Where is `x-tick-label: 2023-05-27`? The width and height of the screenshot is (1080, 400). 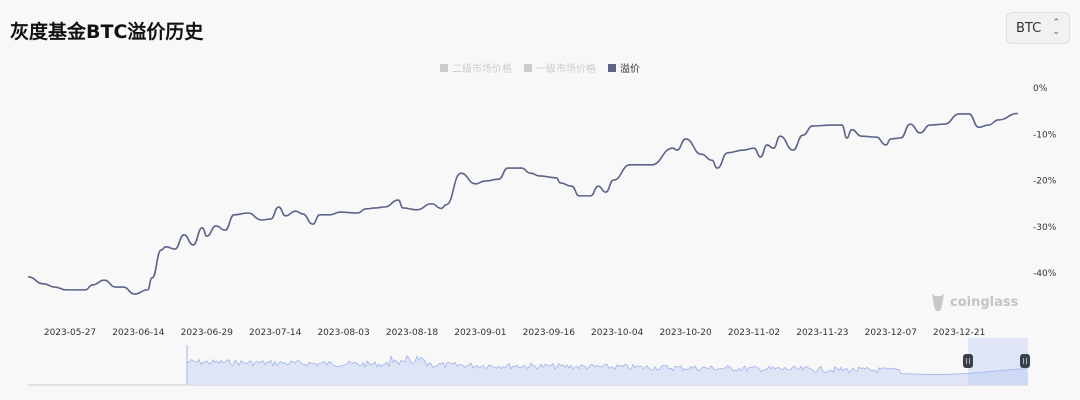
x-tick-label: 2023-05-27 is located at coordinates (70, 333).